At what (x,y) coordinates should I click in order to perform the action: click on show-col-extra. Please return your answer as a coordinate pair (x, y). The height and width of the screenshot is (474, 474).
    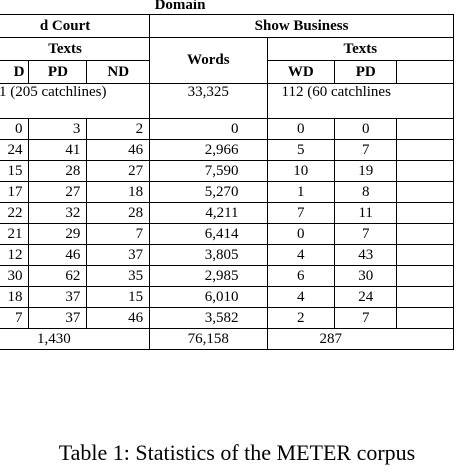
    Looking at the image, I should click on (425, 72).